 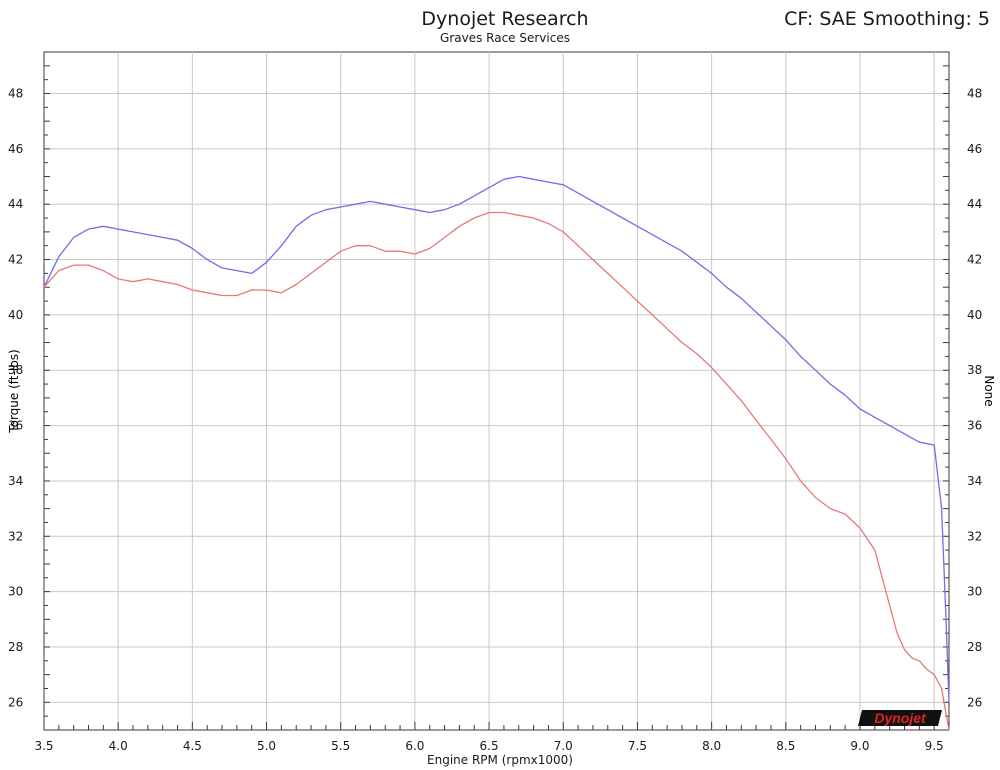 I want to click on x-axis-title: Engine RPM (rpmx1000), so click(x=500, y=760).